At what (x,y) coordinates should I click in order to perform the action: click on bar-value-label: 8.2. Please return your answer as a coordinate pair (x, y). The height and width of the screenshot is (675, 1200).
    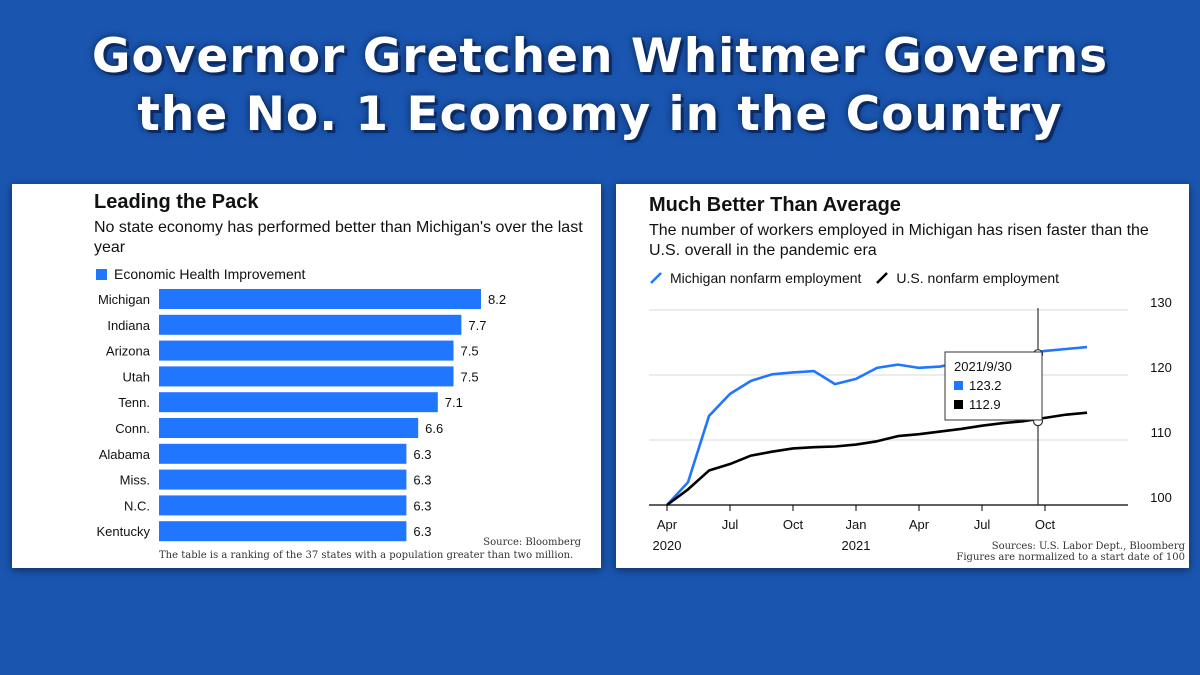
    Looking at the image, I should click on (497, 299).